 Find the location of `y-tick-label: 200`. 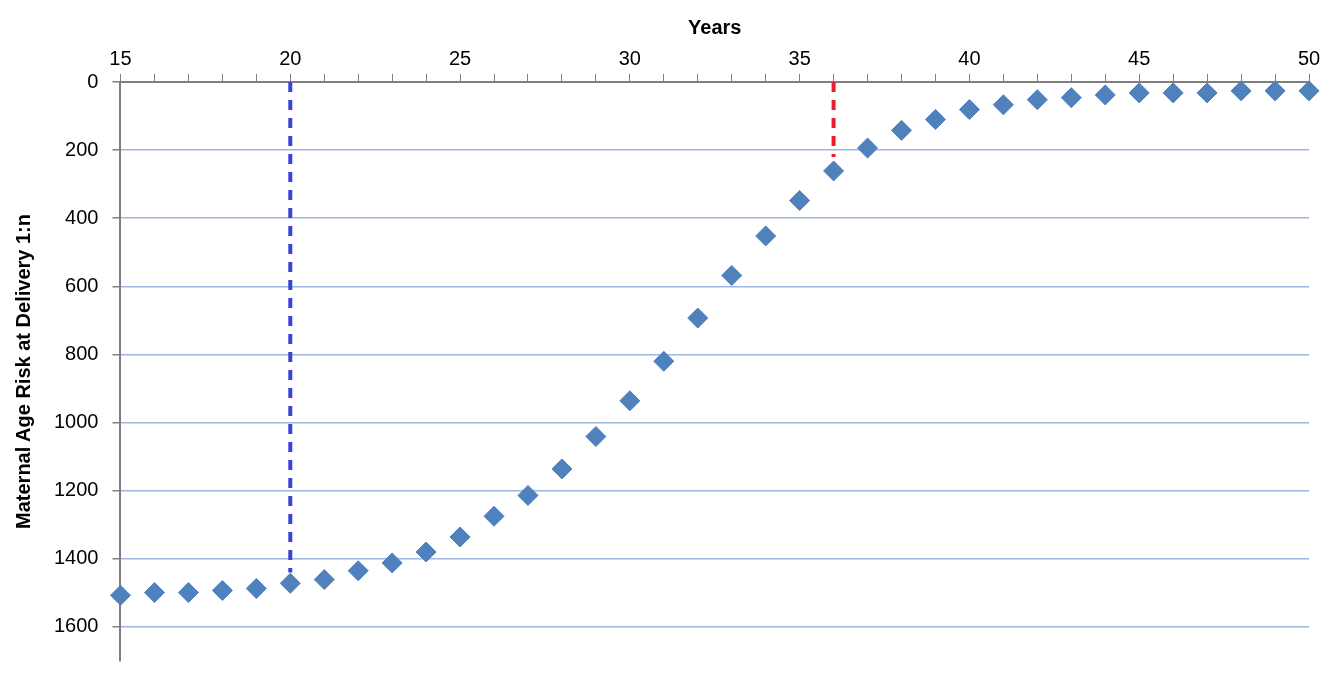

y-tick-label: 200 is located at coordinates (82, 148).